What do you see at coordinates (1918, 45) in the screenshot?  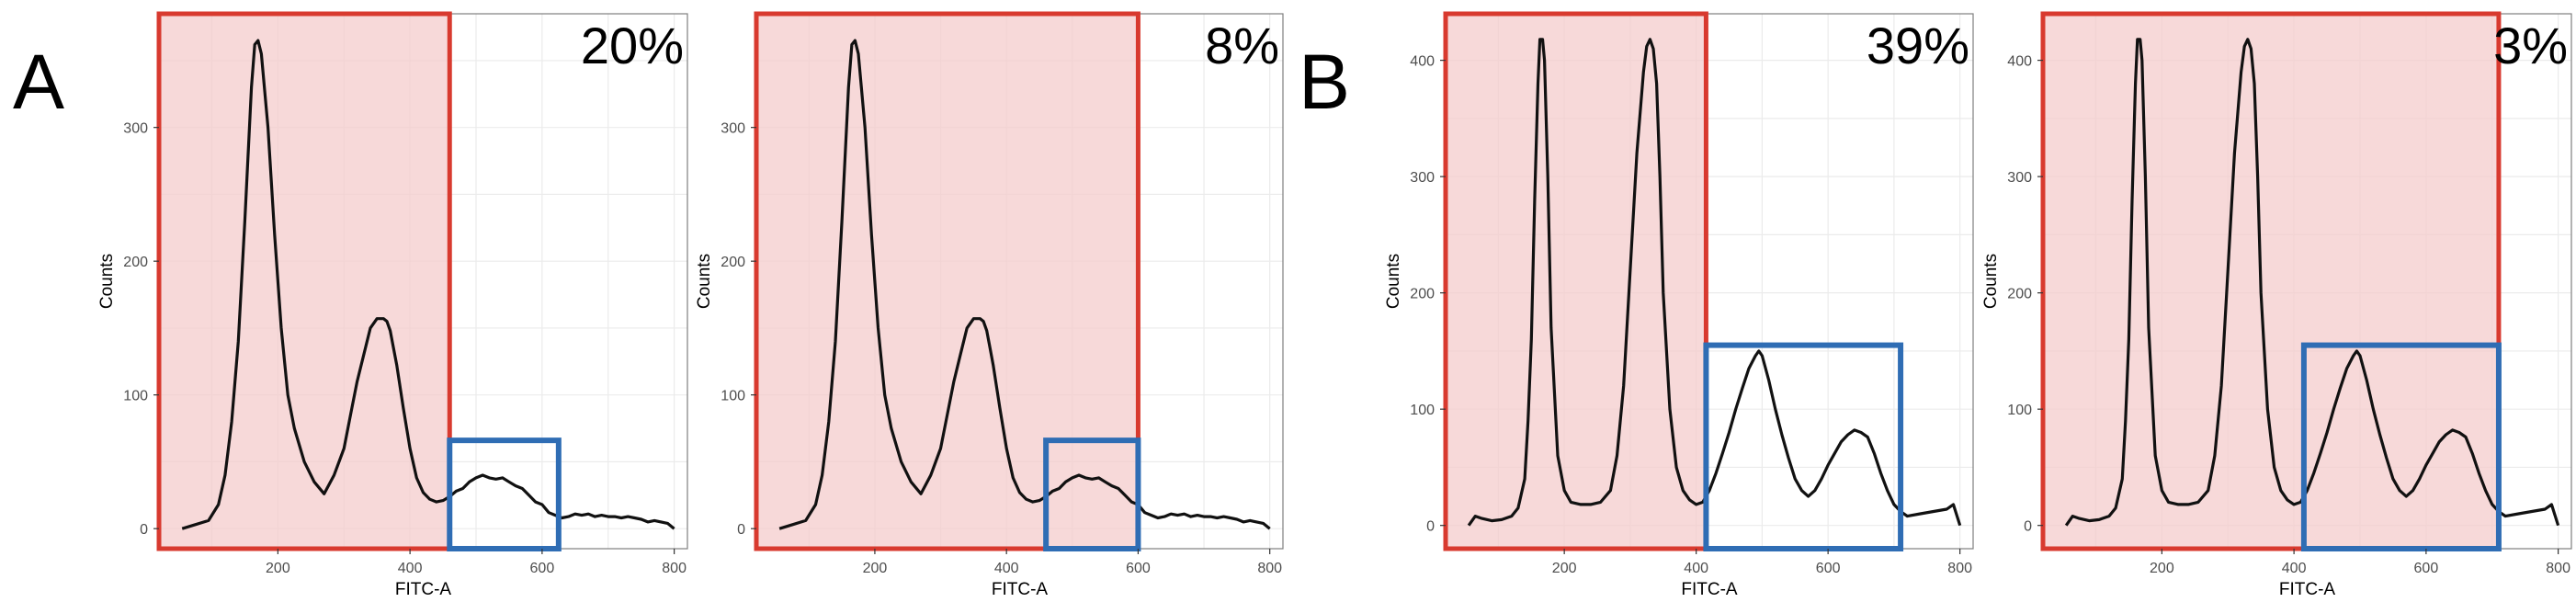 I see `gate-percentage: 39%` at bounding box center [1918, 45].